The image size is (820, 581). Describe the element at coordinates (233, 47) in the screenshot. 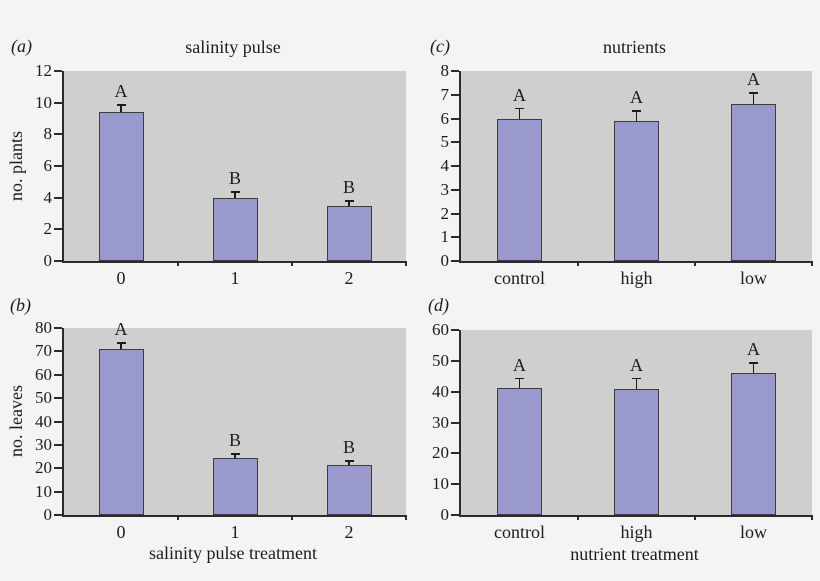

I see `panel-a-title: salinity pulse` at that location.